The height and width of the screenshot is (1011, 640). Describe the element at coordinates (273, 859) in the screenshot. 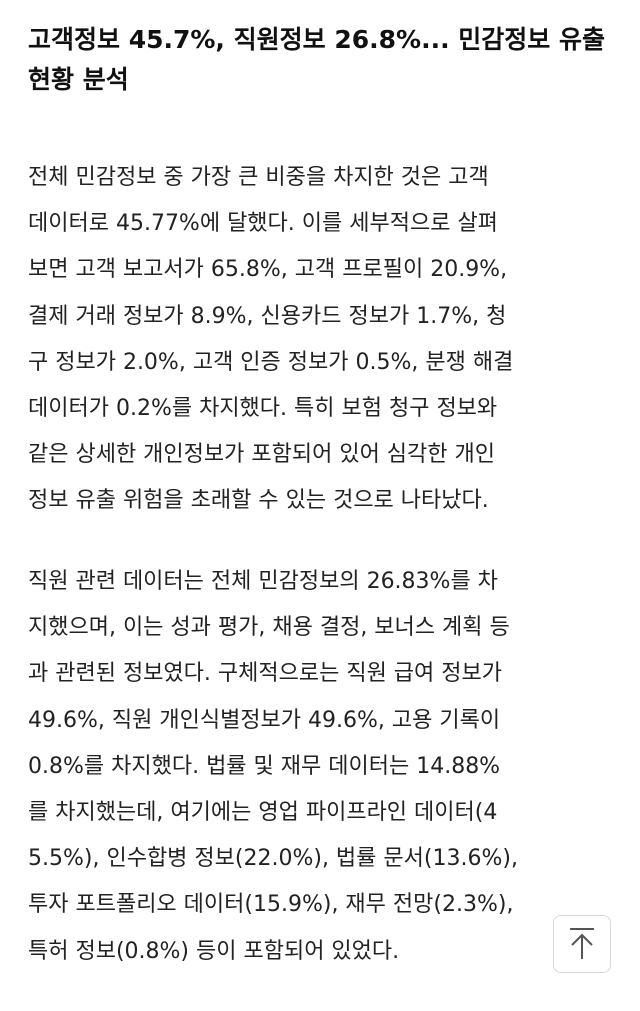

I see `paragraph-line: 5.5%), 인수합병 정보(22.0%), 법률 문서(13.6%),` at that location.